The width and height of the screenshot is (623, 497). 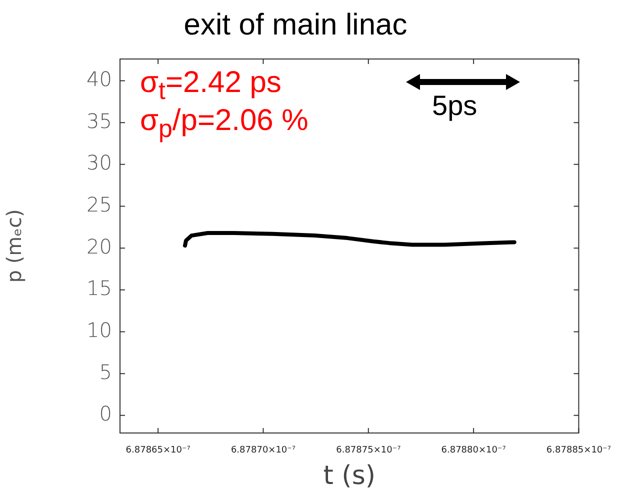 What do you see at coordinates (99, 120) in the screenshot?
I see `y-tick-label: 35` at bounding box center [99, 120].